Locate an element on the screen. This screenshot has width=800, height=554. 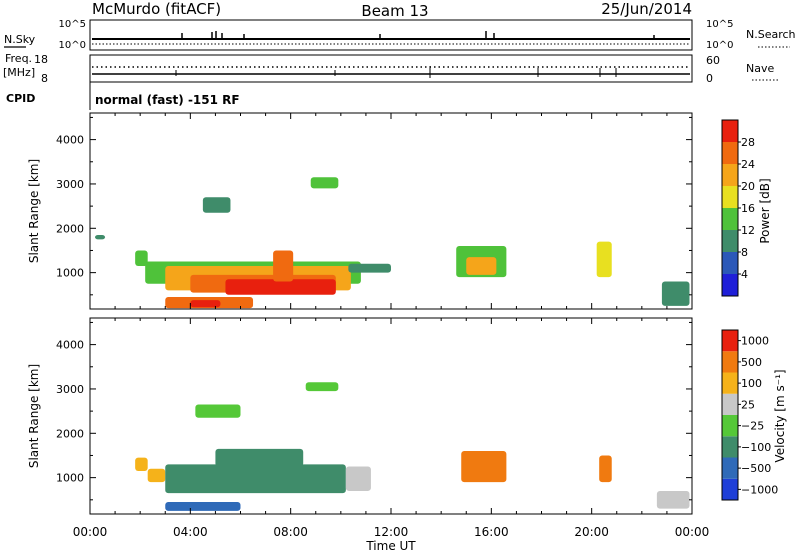
nsky-label: N.Sky is located at coordinates (20, 39).